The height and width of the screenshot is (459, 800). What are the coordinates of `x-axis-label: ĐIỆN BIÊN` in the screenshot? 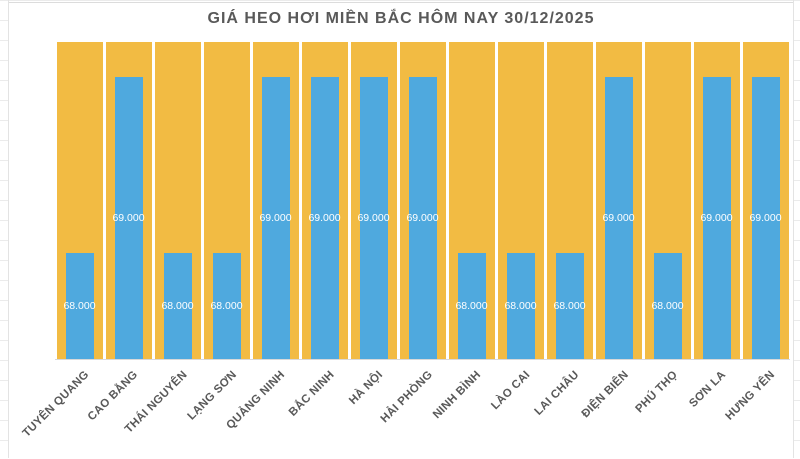 It's located at (605, 394).